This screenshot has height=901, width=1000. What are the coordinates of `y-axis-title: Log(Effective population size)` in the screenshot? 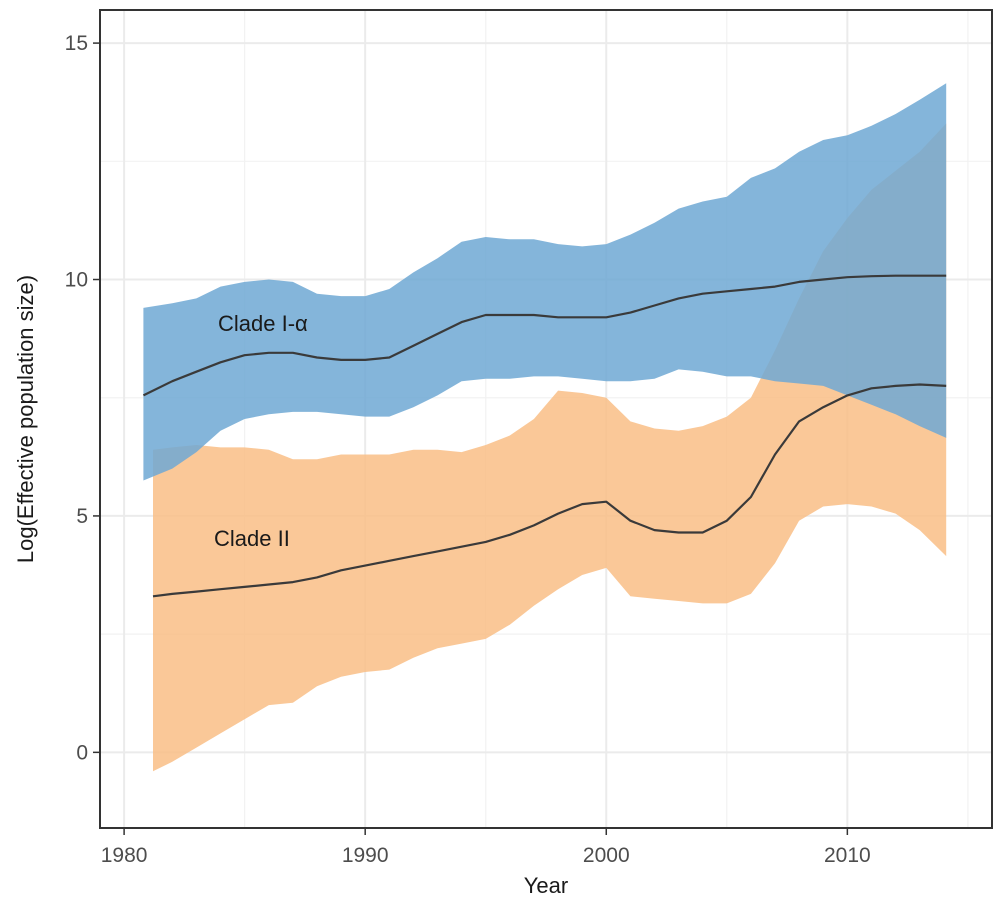 It's located at (25, 419).